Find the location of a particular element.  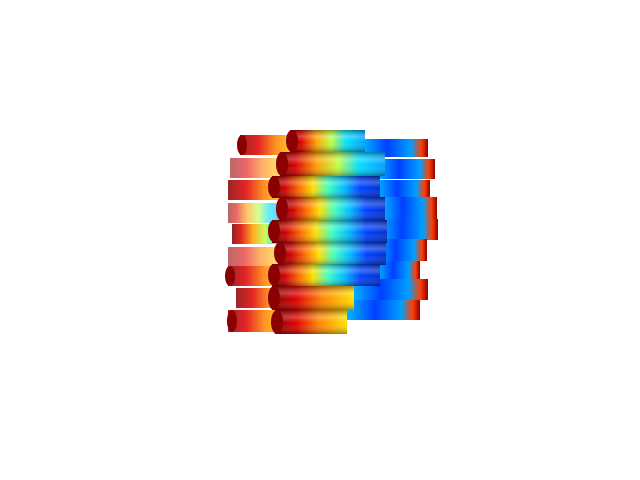

right-cylinders is located at coordinates (391, 229).